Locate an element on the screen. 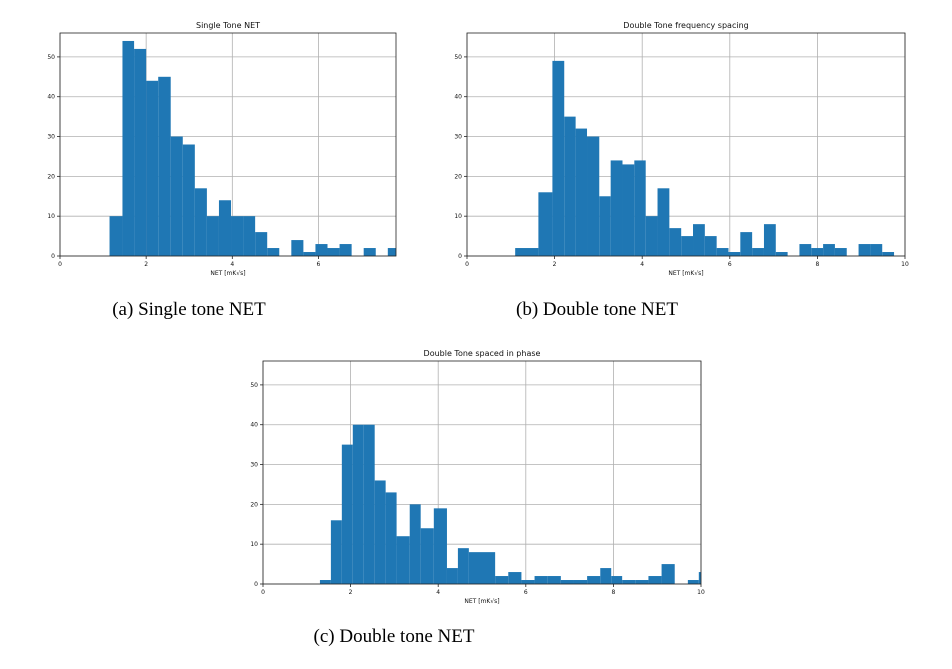 This screenshot has width=952, height=669. axes-frame is located at coordinates (228, 144).